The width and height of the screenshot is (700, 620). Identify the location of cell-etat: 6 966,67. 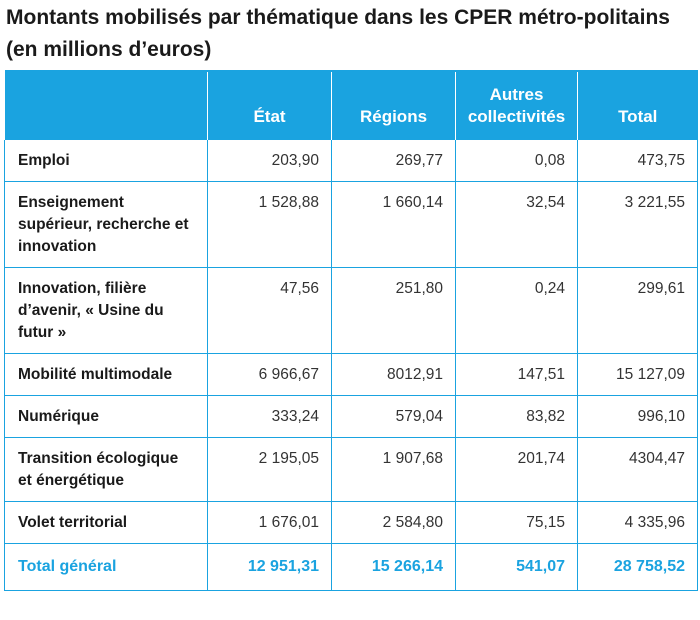
(269, 374).